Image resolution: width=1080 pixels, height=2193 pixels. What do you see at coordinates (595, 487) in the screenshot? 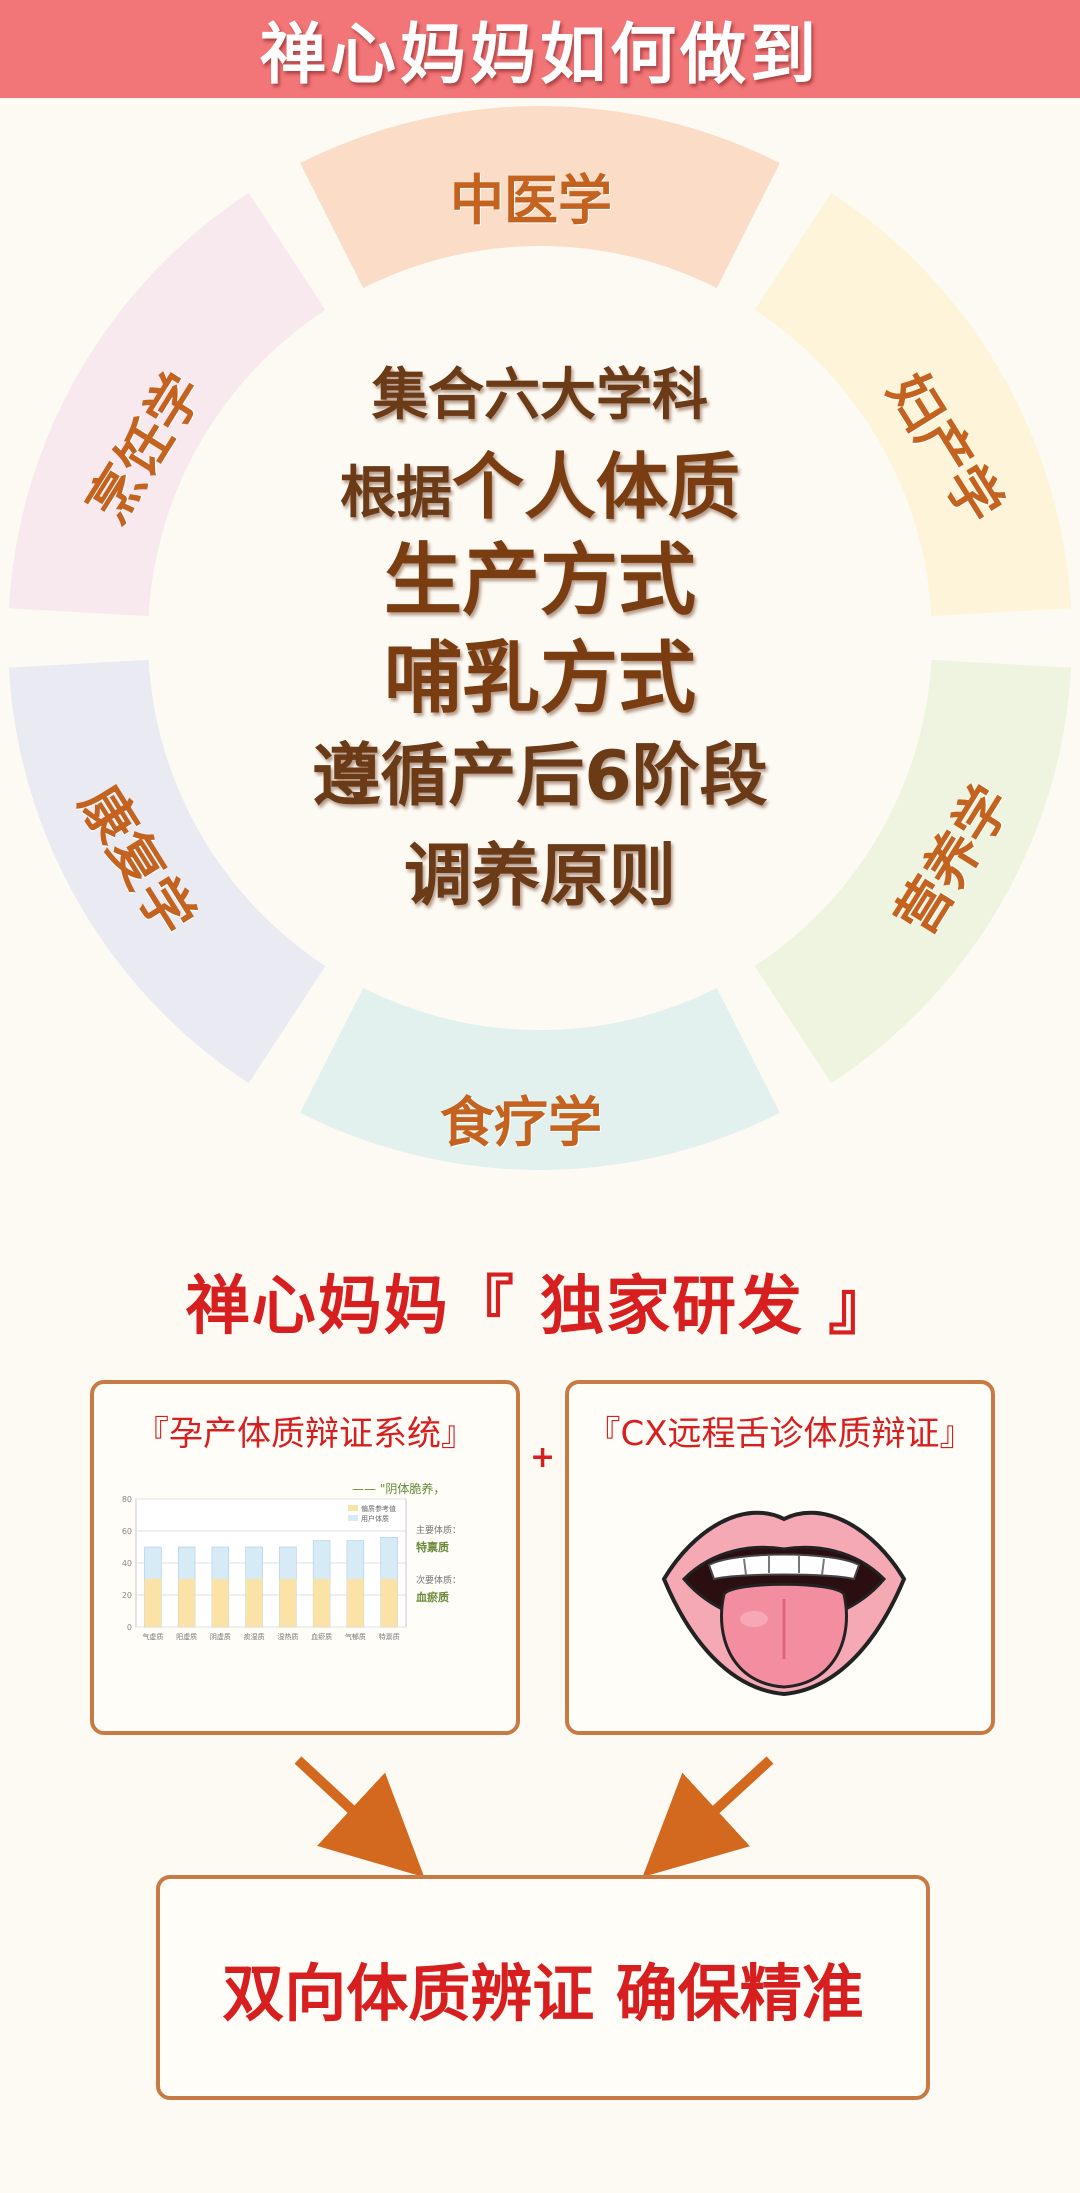
I see `center-line-2b: 个人体质` at bounding box center [595, 487].